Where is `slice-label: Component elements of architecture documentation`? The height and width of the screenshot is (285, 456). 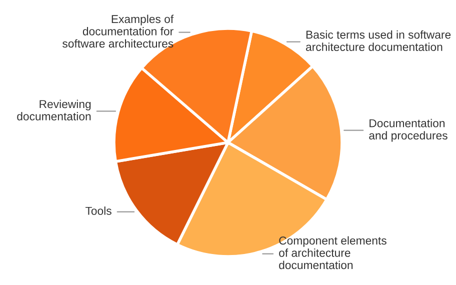
slice-label: Component elements of architecture documentation is located at coordinates (332, 253).